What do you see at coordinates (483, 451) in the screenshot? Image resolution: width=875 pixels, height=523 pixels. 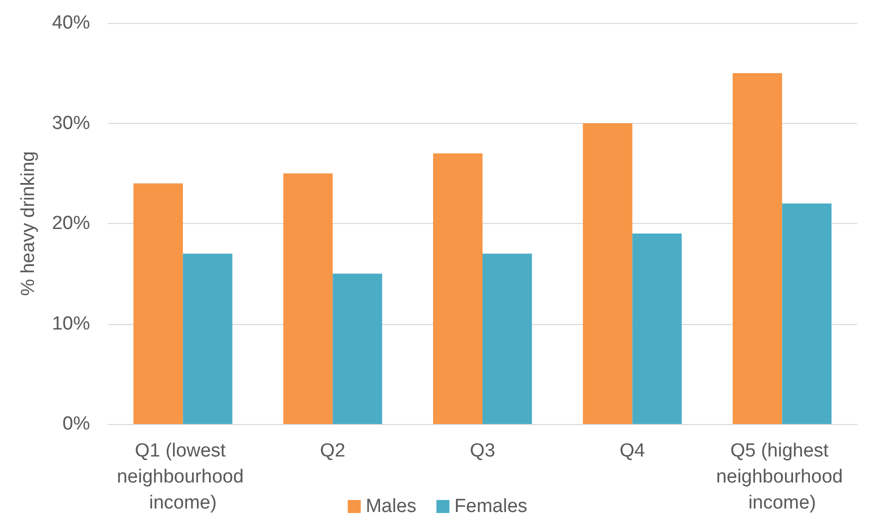 I see `x-tick-label: Q3` at bounding box center [483, 451].